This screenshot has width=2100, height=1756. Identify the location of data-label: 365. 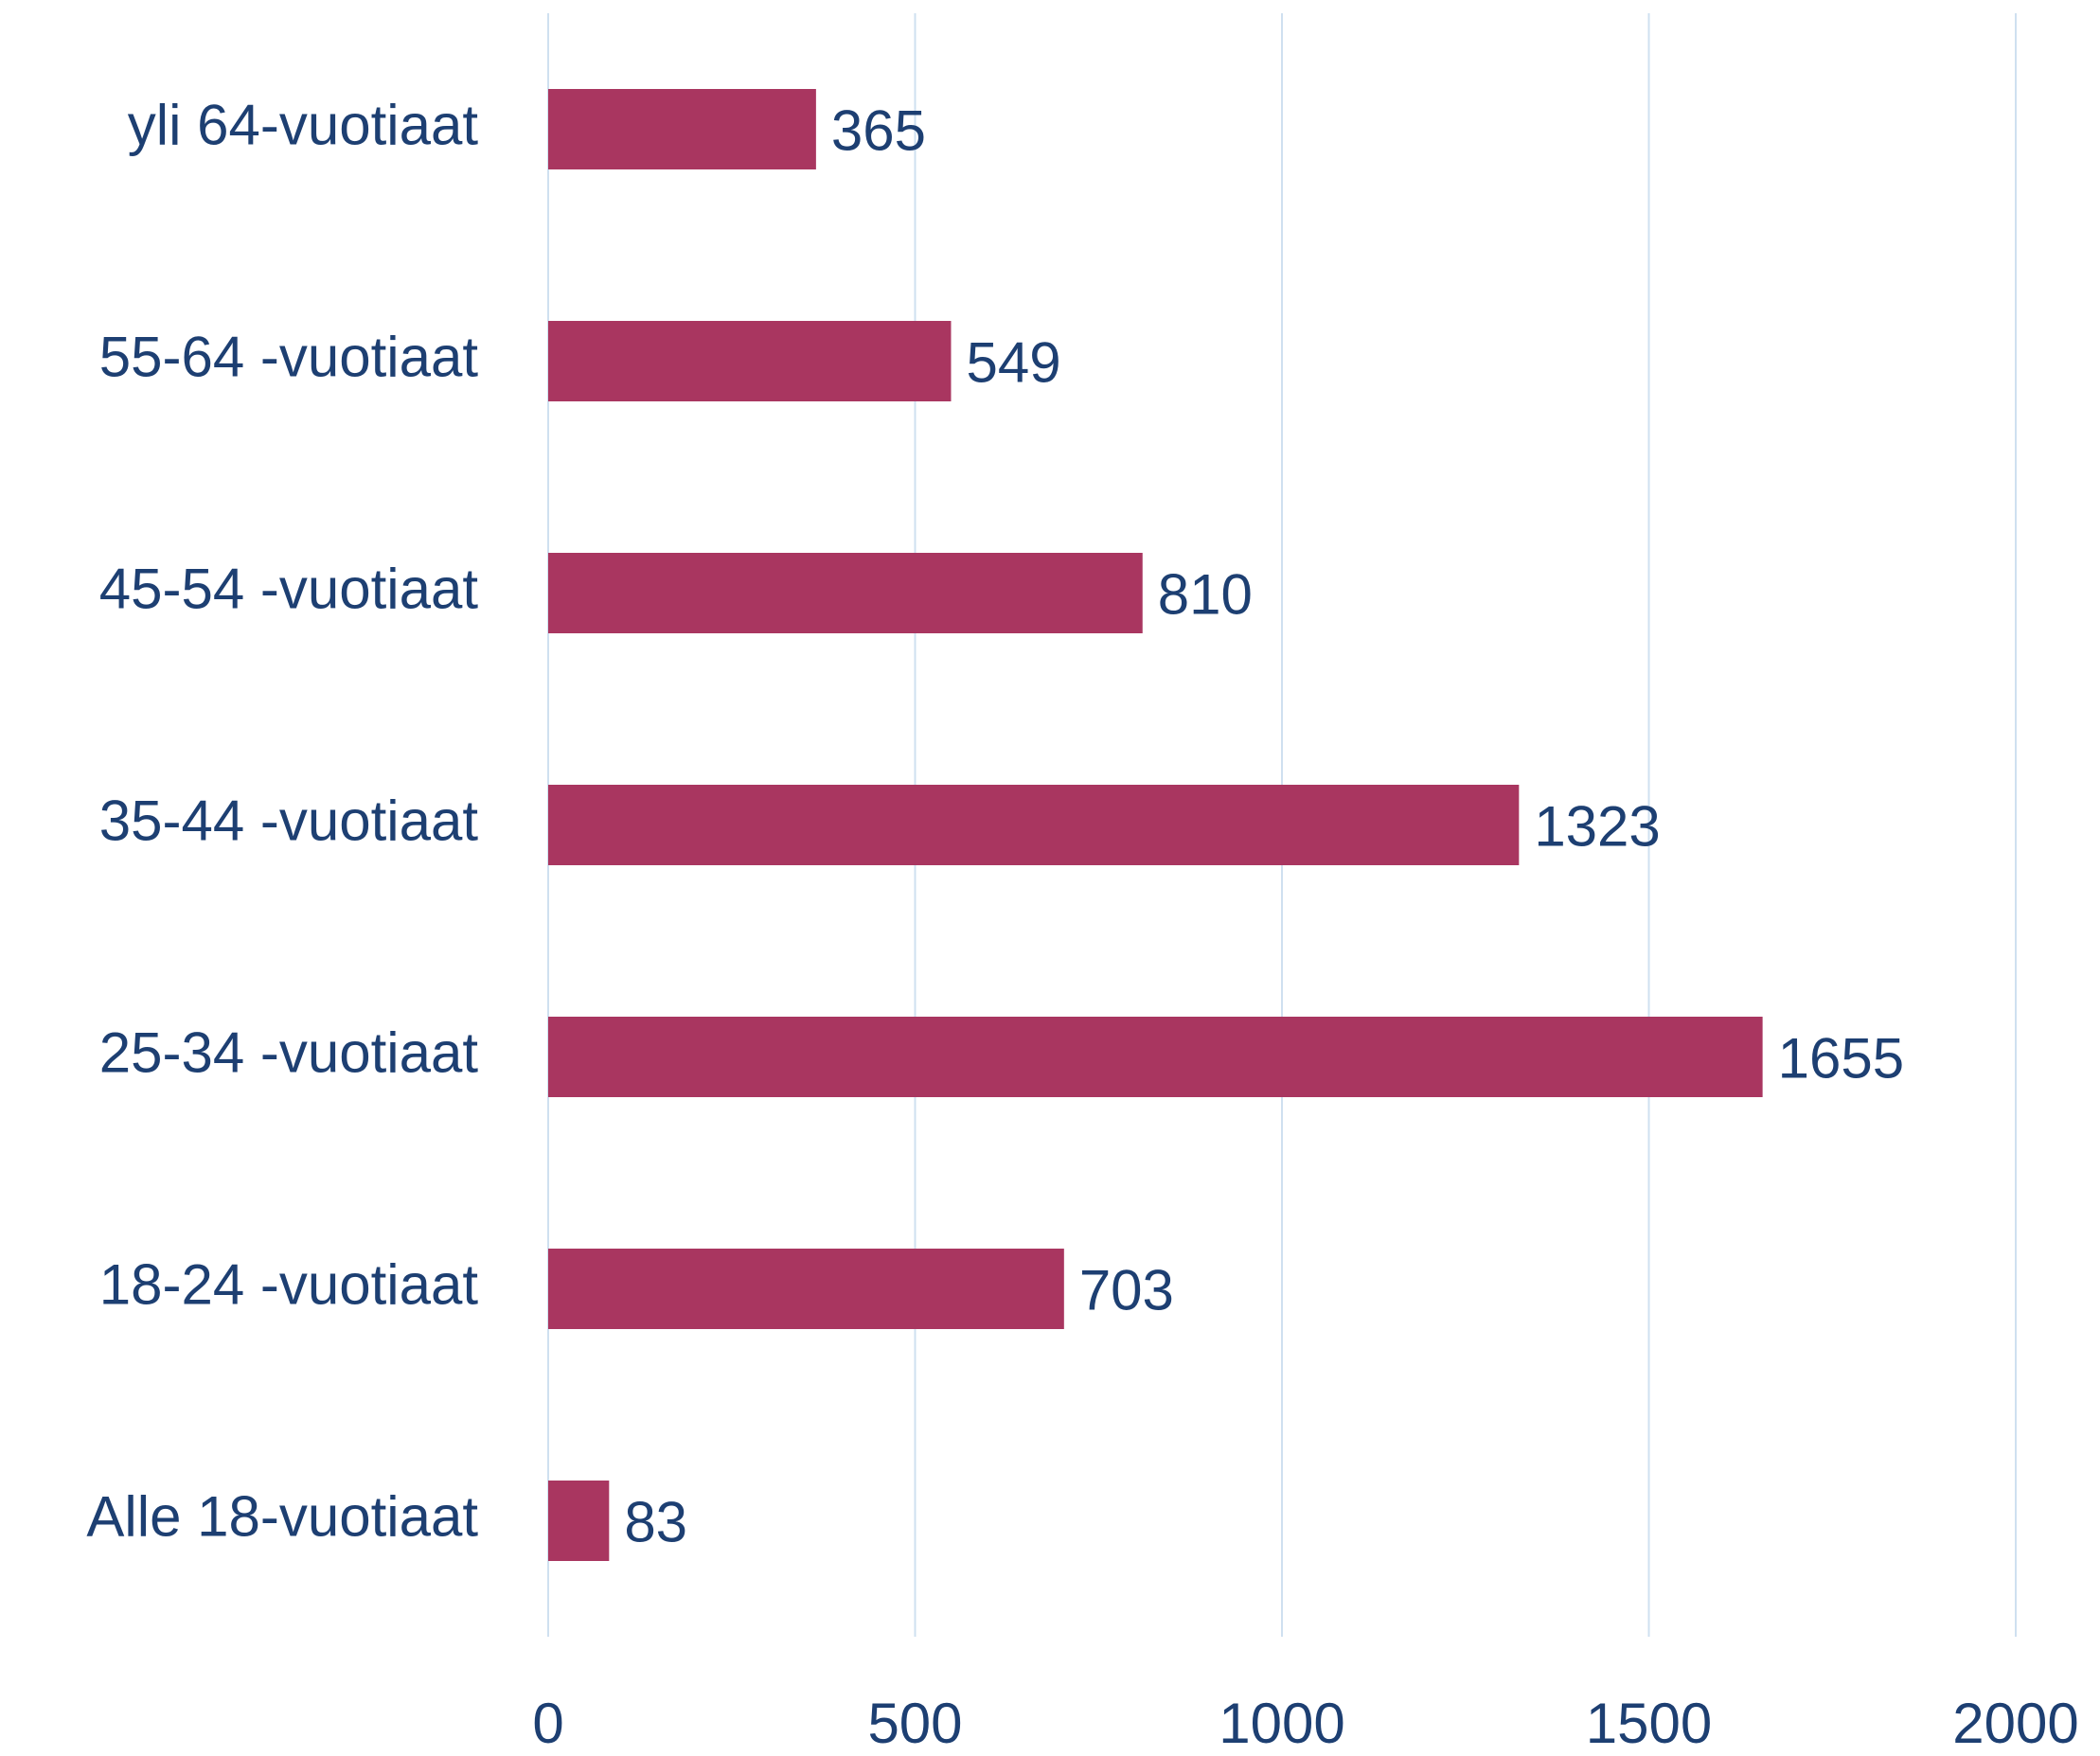
(878, 130).